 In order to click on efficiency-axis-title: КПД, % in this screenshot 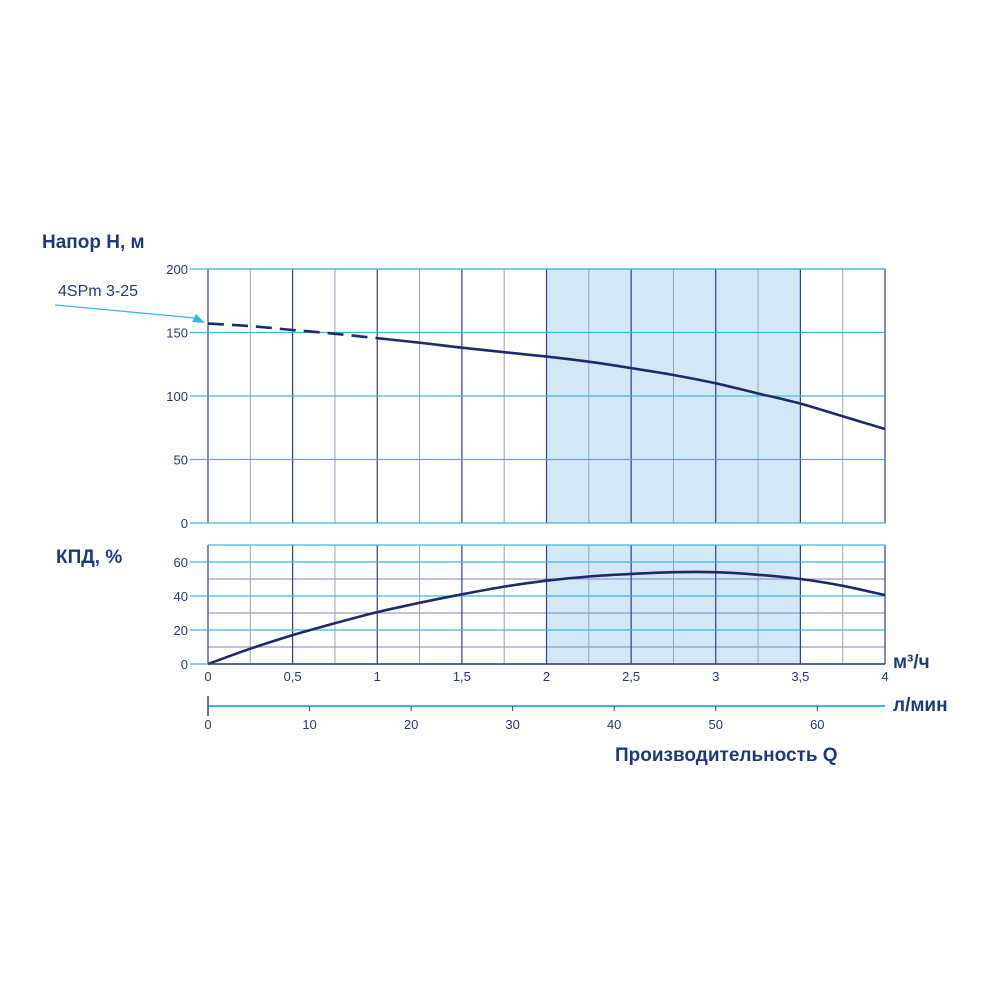, I will do `click(89, 557)`.